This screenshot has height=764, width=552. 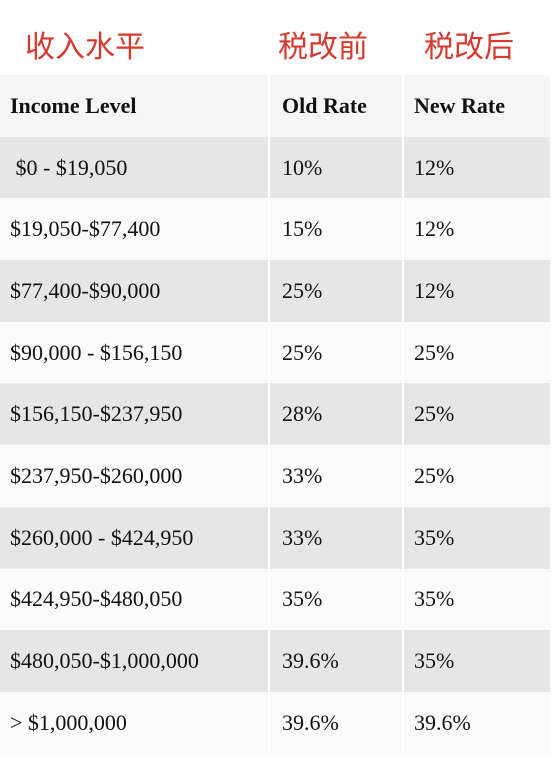 I want to click on table-cell: $19,050-$77,400, so click(x=134, y=229).